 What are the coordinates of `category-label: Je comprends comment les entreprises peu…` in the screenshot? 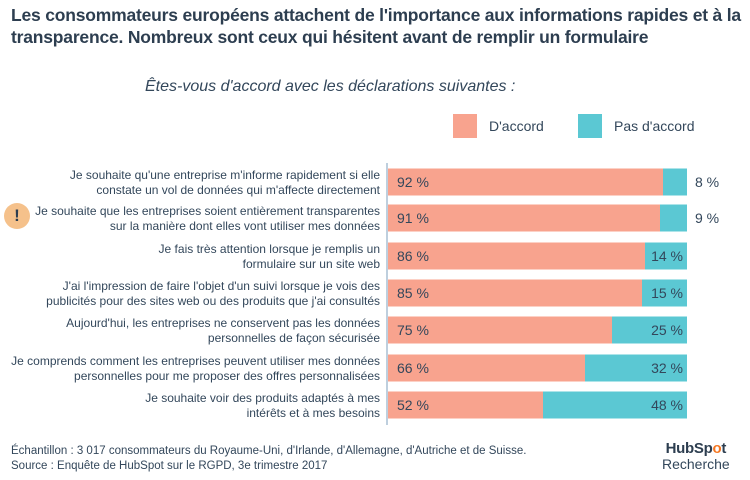 It's located at (195, 368).